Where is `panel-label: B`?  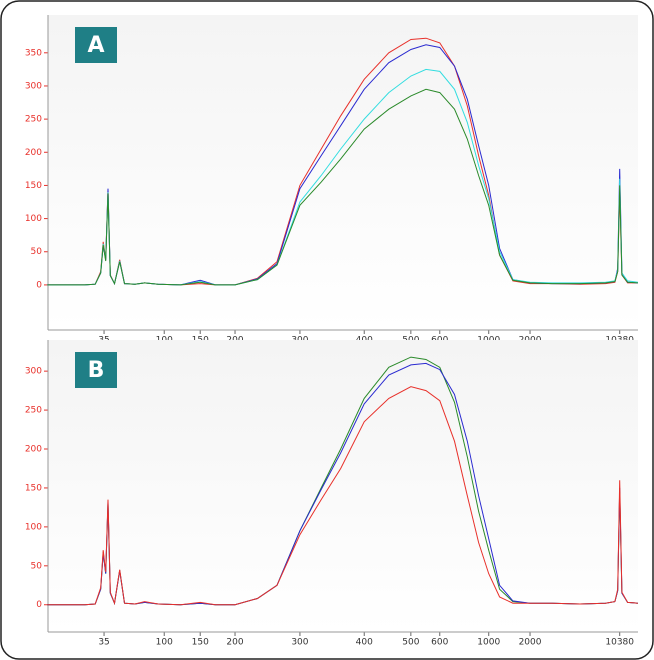
panel-label: B is located at coordinates (96, 370).